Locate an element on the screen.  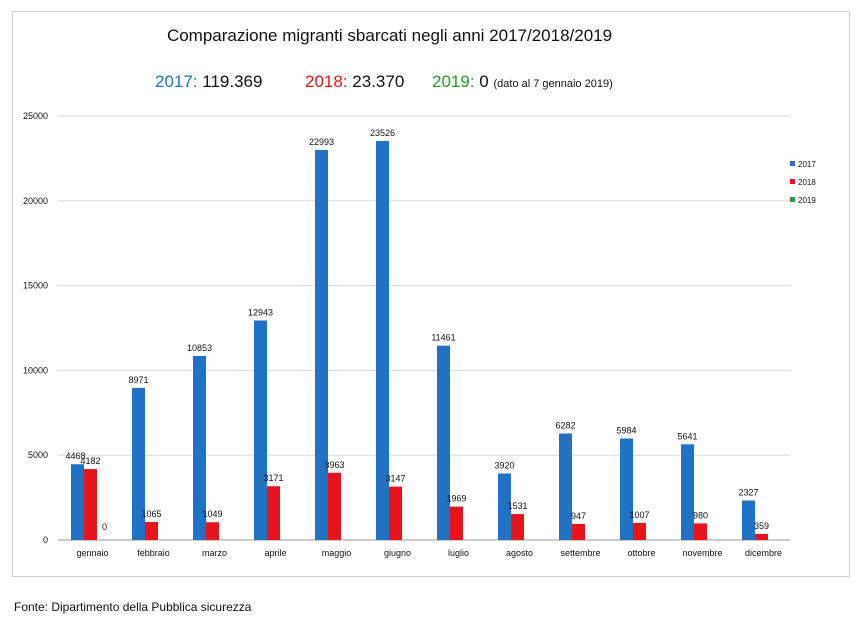
y-tick-label: 20000 is located at coordinates (35, 201).